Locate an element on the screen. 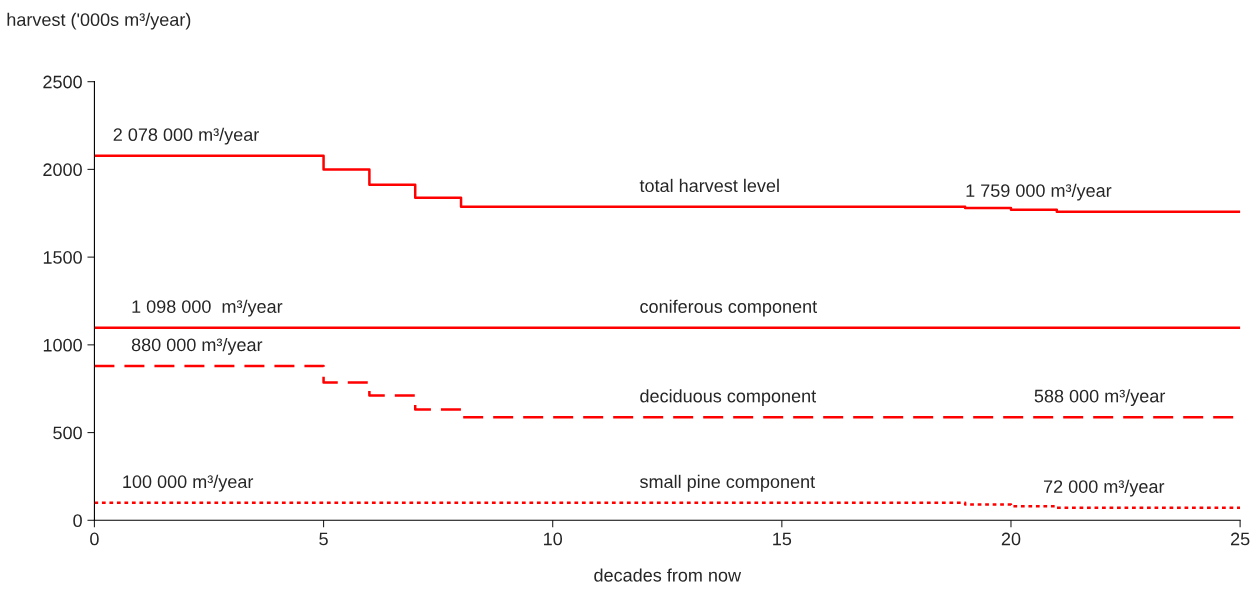 The image size is (1259, 605). annotation: 880 000 m³/year is located at coordinates (197, 346).